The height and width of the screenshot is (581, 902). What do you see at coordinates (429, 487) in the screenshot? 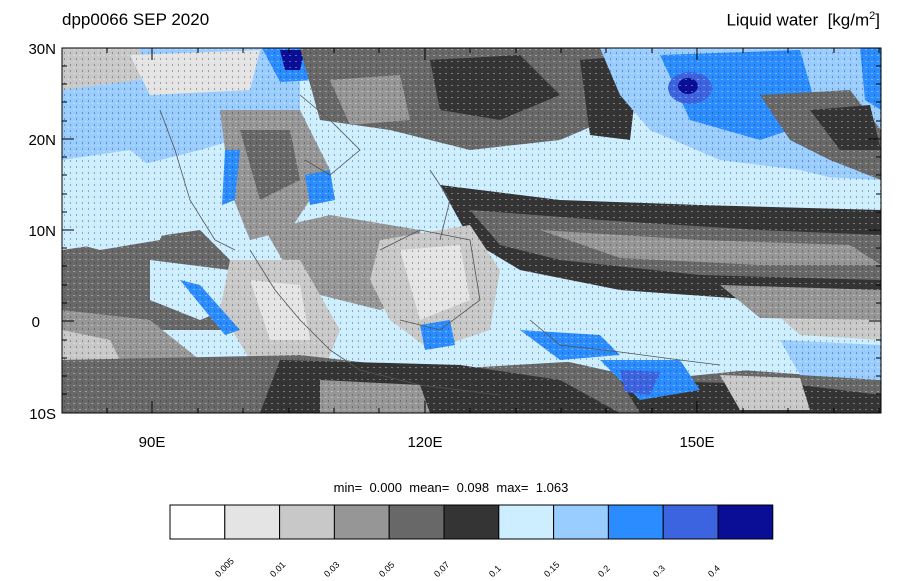
I see `mean-label: mean=` at bounding box center [429, 487].